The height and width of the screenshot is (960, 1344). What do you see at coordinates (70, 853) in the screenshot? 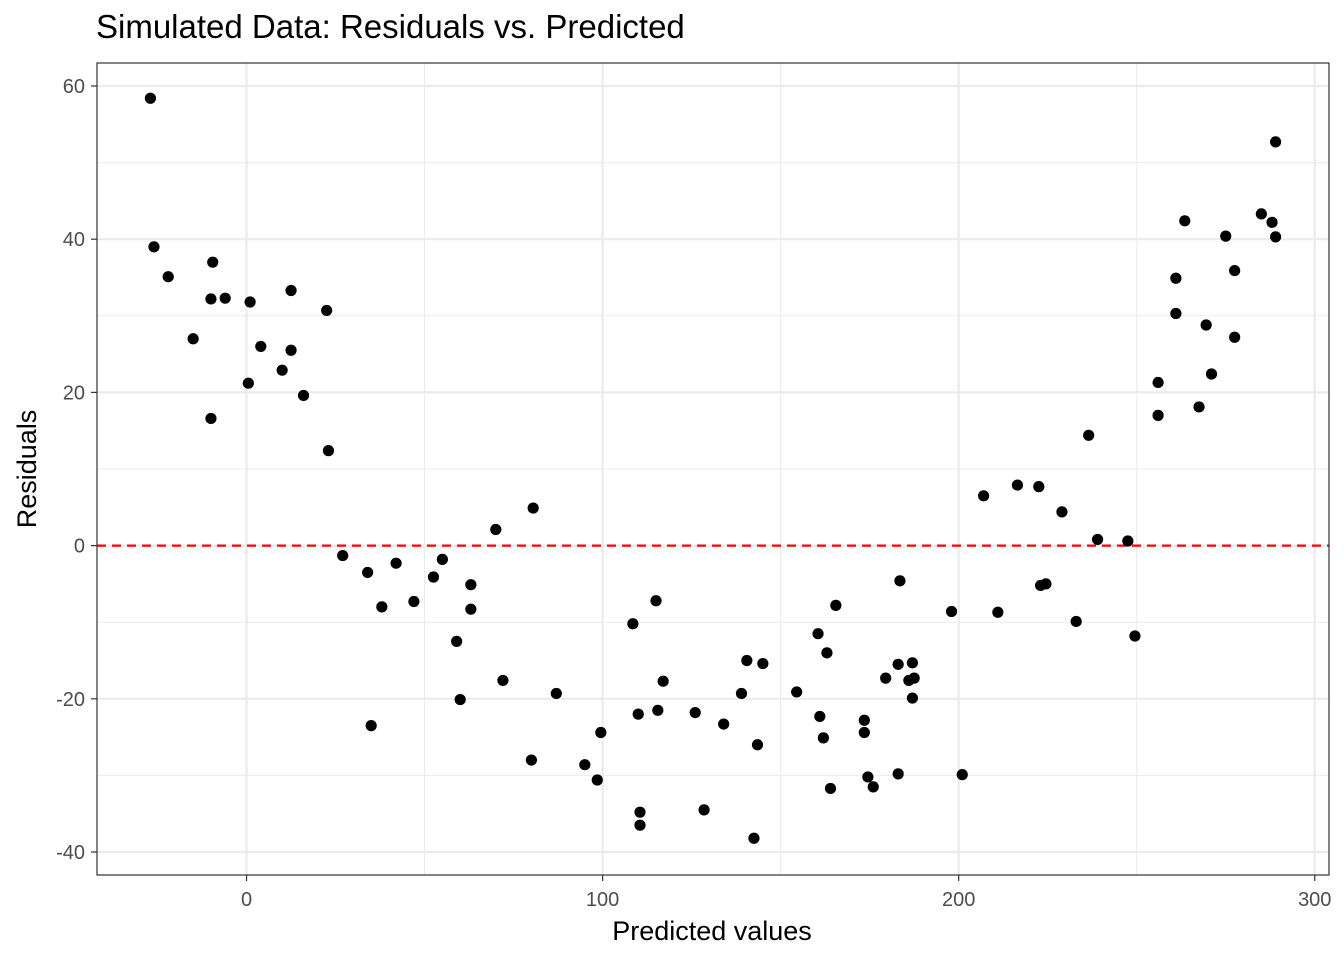
I see `y-tick-label: -40` at bounding box center [70, 853].